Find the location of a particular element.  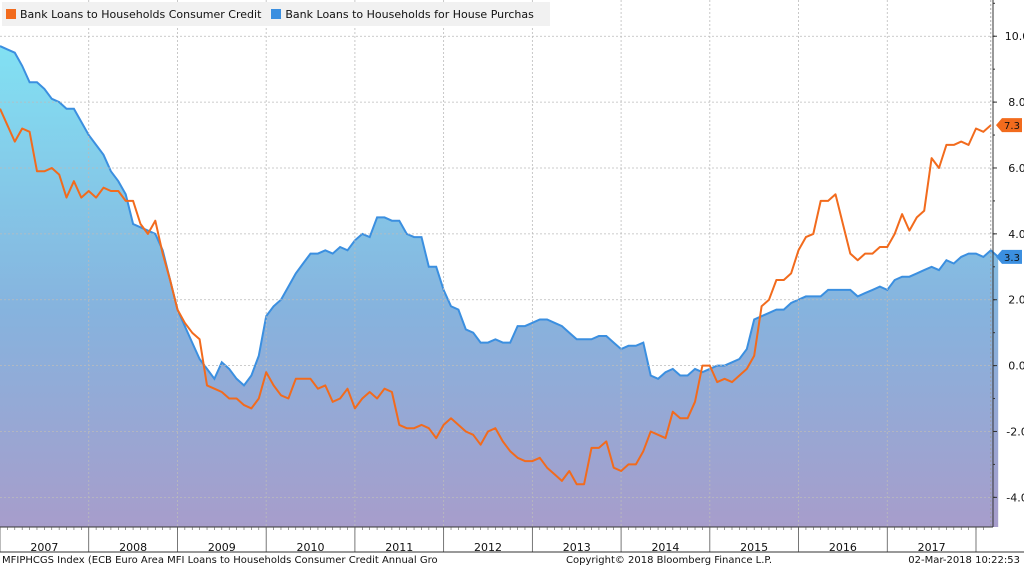

x-tick-label-2017: 2017 is located at coordinates (932, 547).